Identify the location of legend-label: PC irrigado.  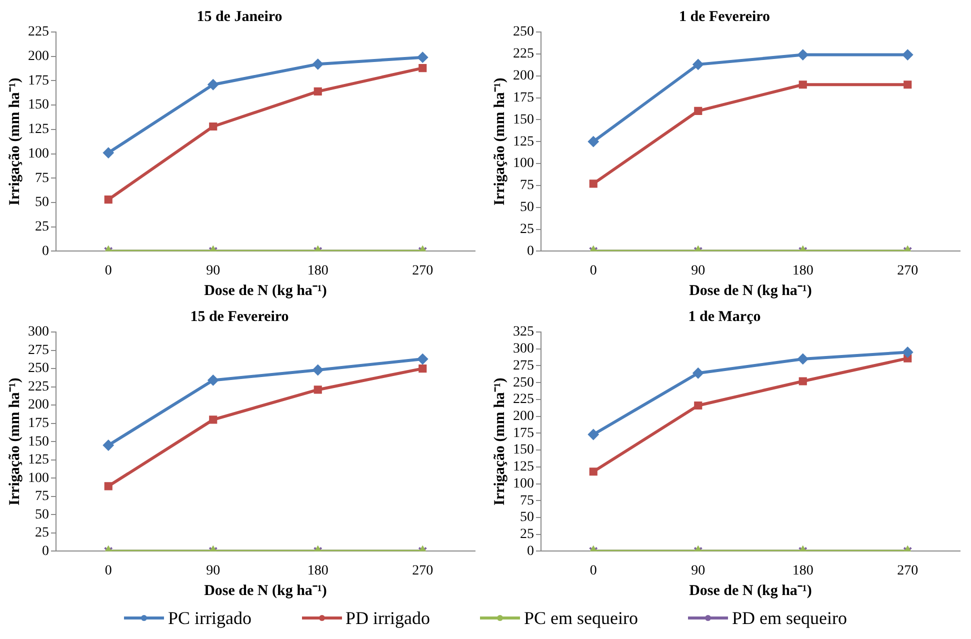
(210, 618).